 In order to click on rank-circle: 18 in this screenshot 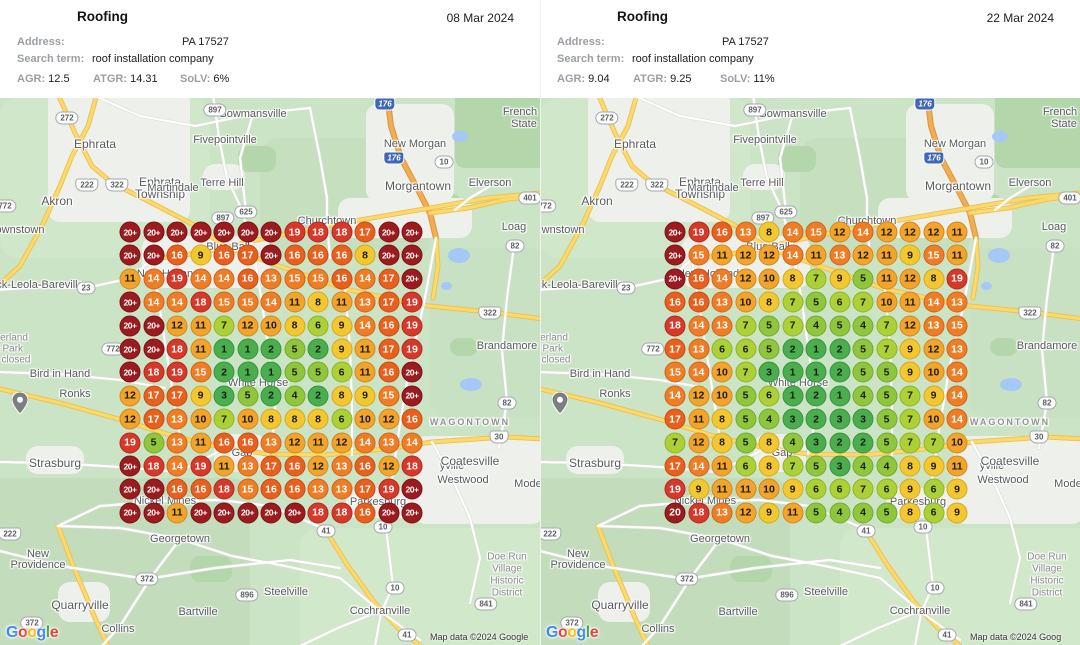, I will do `click(224, 489)`.